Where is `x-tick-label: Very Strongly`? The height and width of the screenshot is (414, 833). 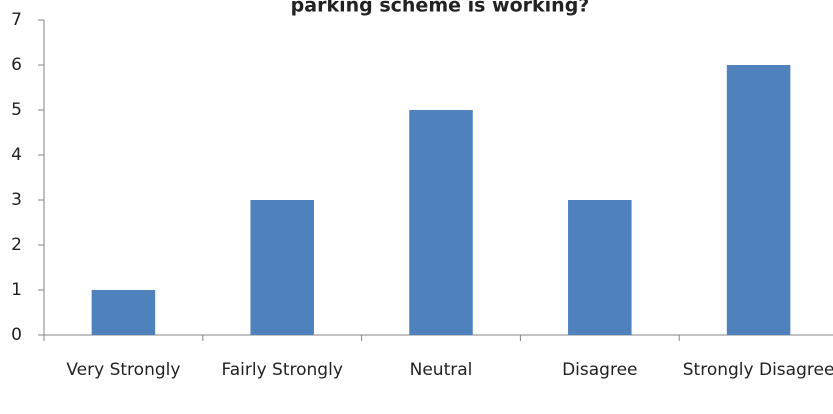 x-tick-label: Very Strongly is located at coordinates (123, 370).